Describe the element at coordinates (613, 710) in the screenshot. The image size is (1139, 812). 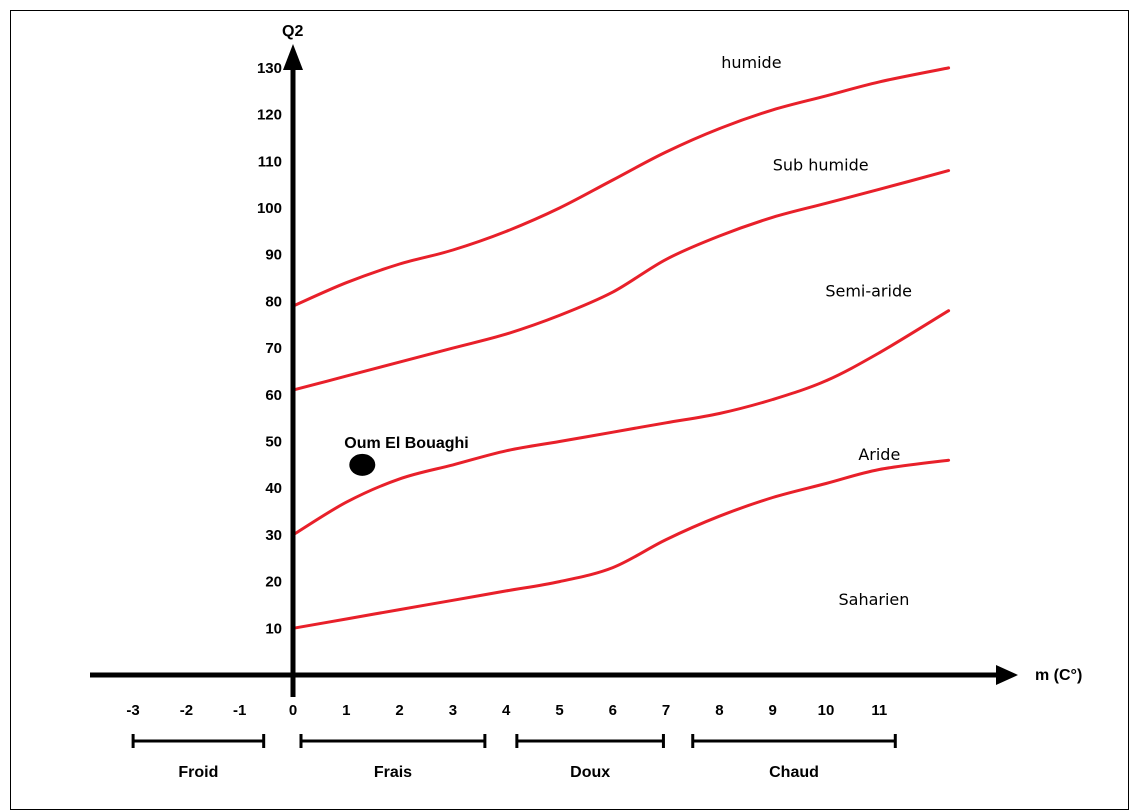
I see `x-tick-label: 6` at that location.